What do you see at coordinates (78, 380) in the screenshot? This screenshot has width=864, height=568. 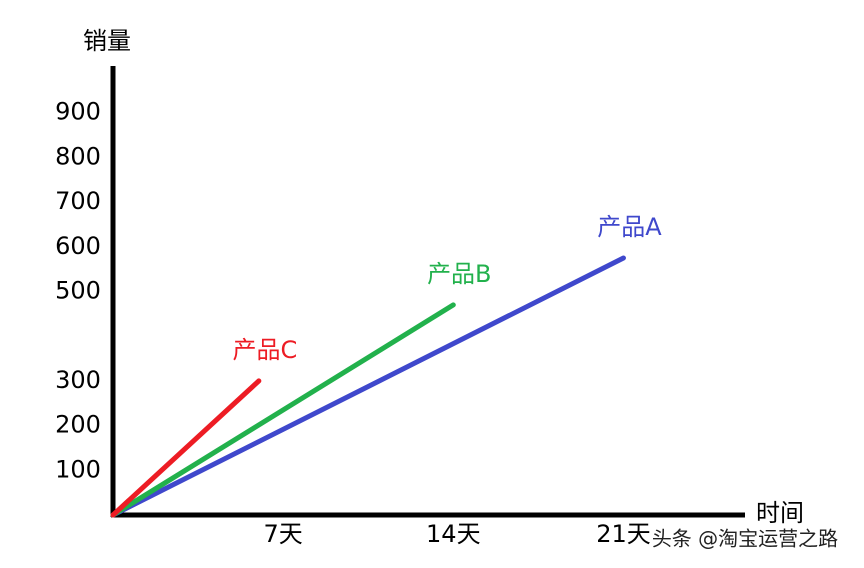 I see `y-tick-label: 300` at bounding box center [78, 380].